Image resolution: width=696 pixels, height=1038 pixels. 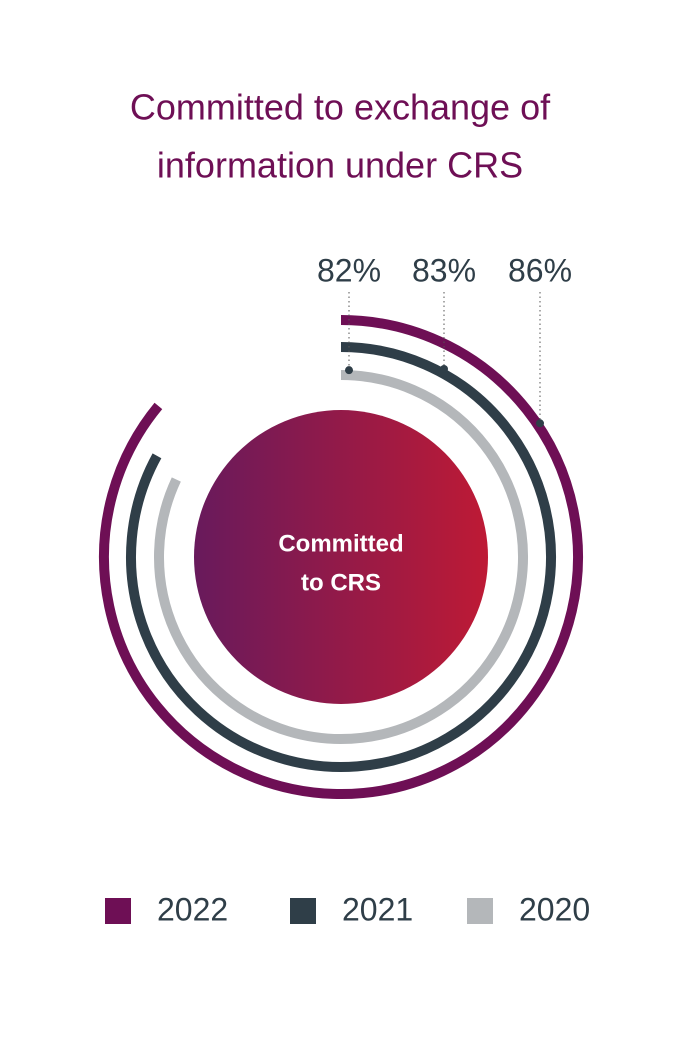 I want to click on center-circle, so click(x=341, y=557).